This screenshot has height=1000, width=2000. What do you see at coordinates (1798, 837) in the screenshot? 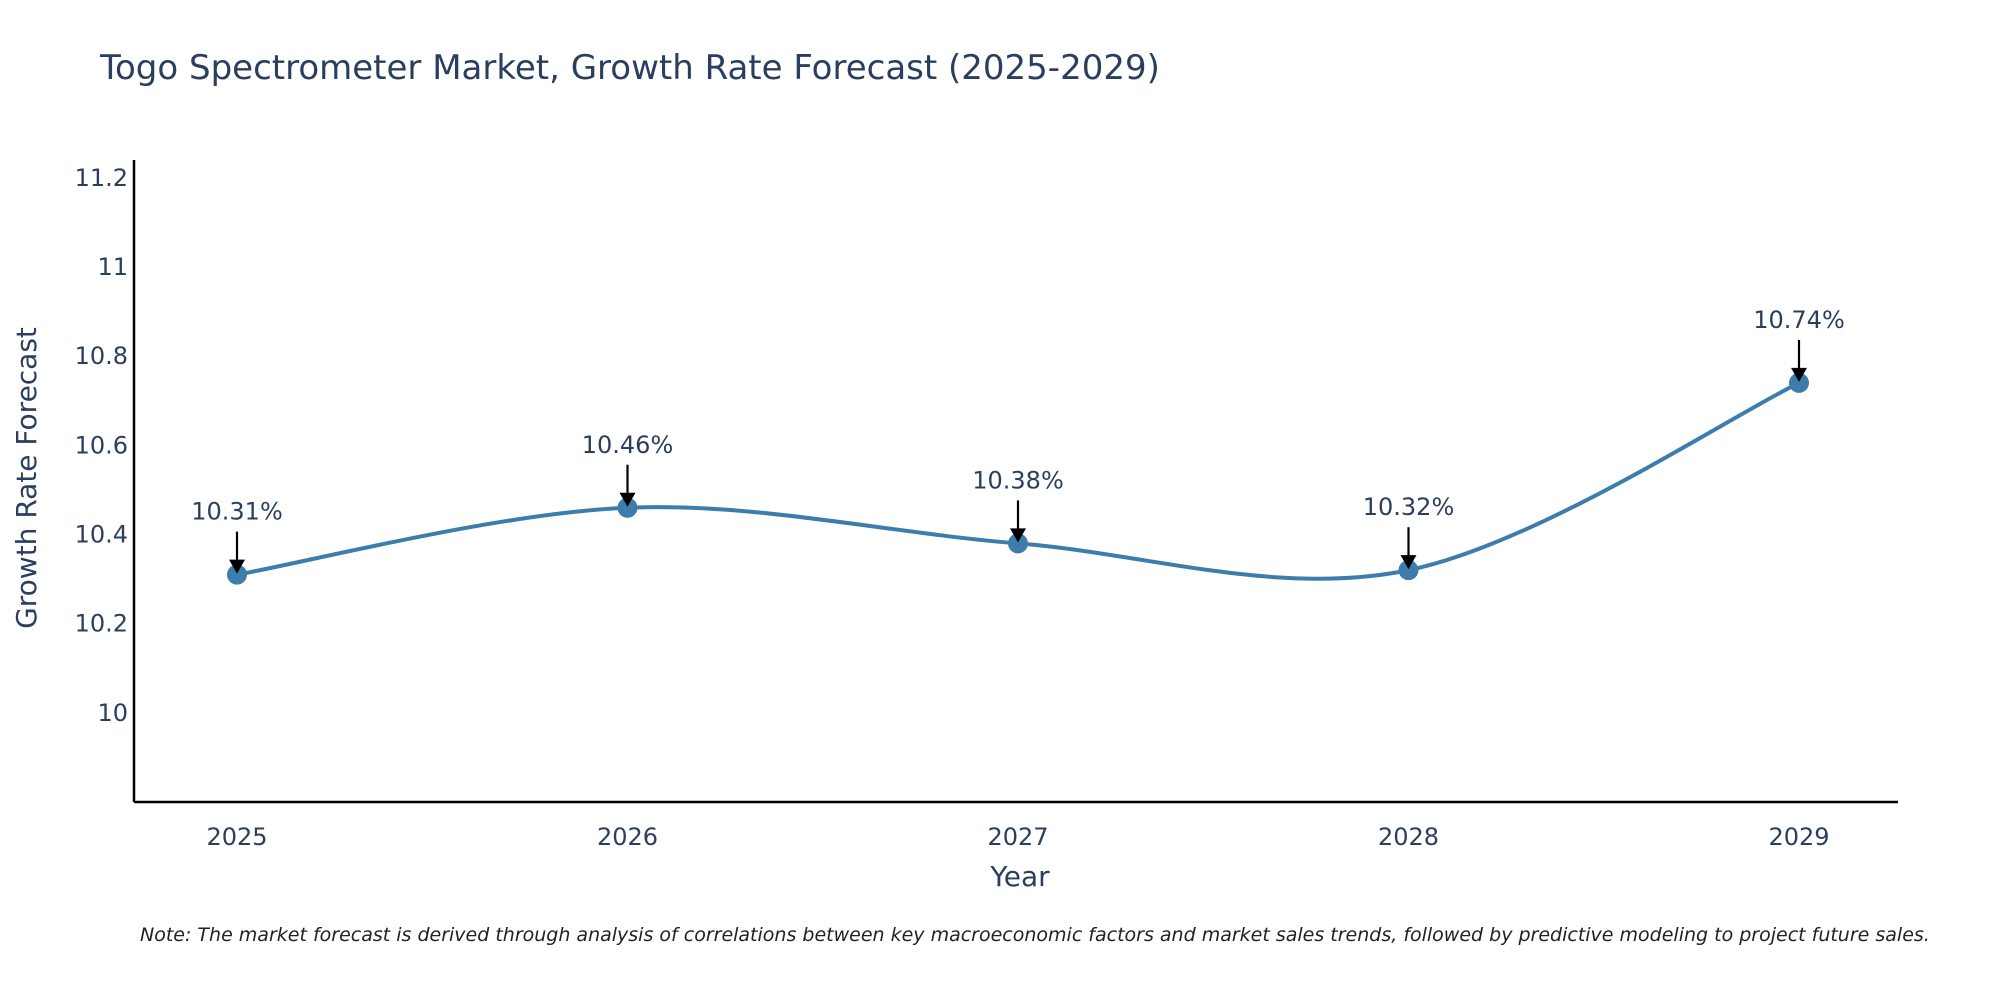
I see `x-tick-label: 2029` at bounding box center [1798, 837].